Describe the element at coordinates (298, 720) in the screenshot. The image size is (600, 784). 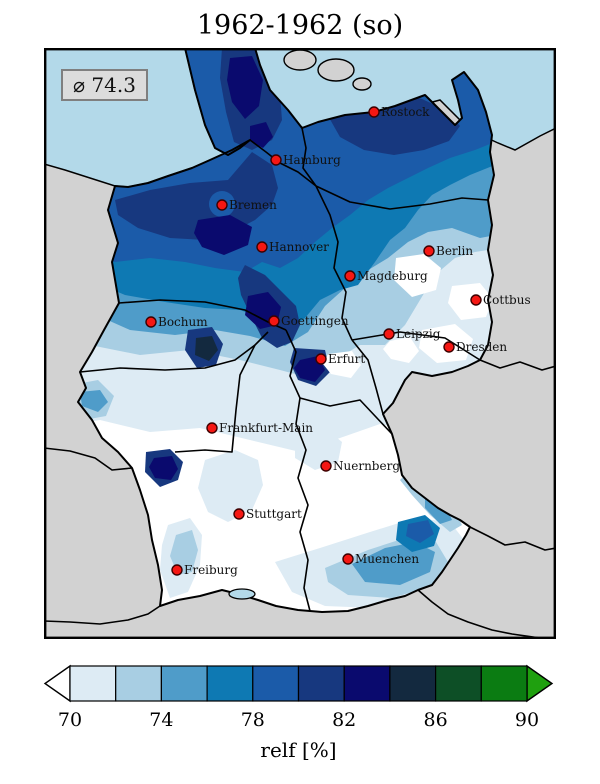
I see `colorbar-ticks: 70 74 78 82 86 90` at that location.